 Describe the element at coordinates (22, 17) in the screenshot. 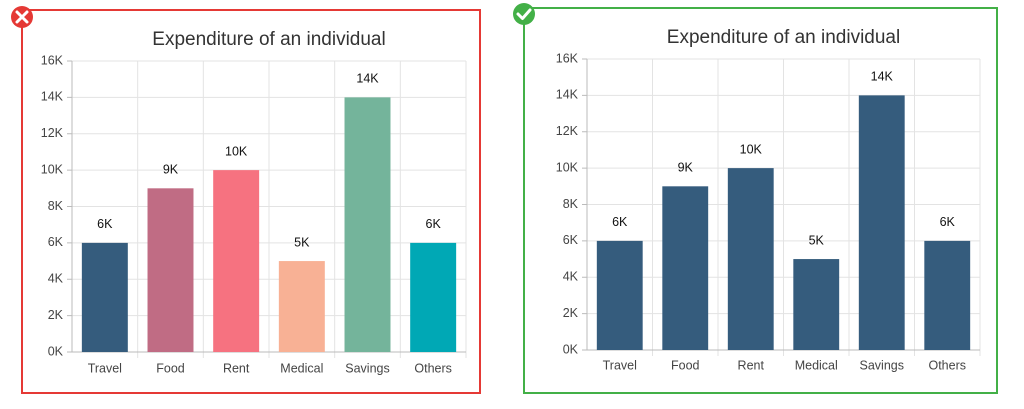

I see `cross-icon` at that location.